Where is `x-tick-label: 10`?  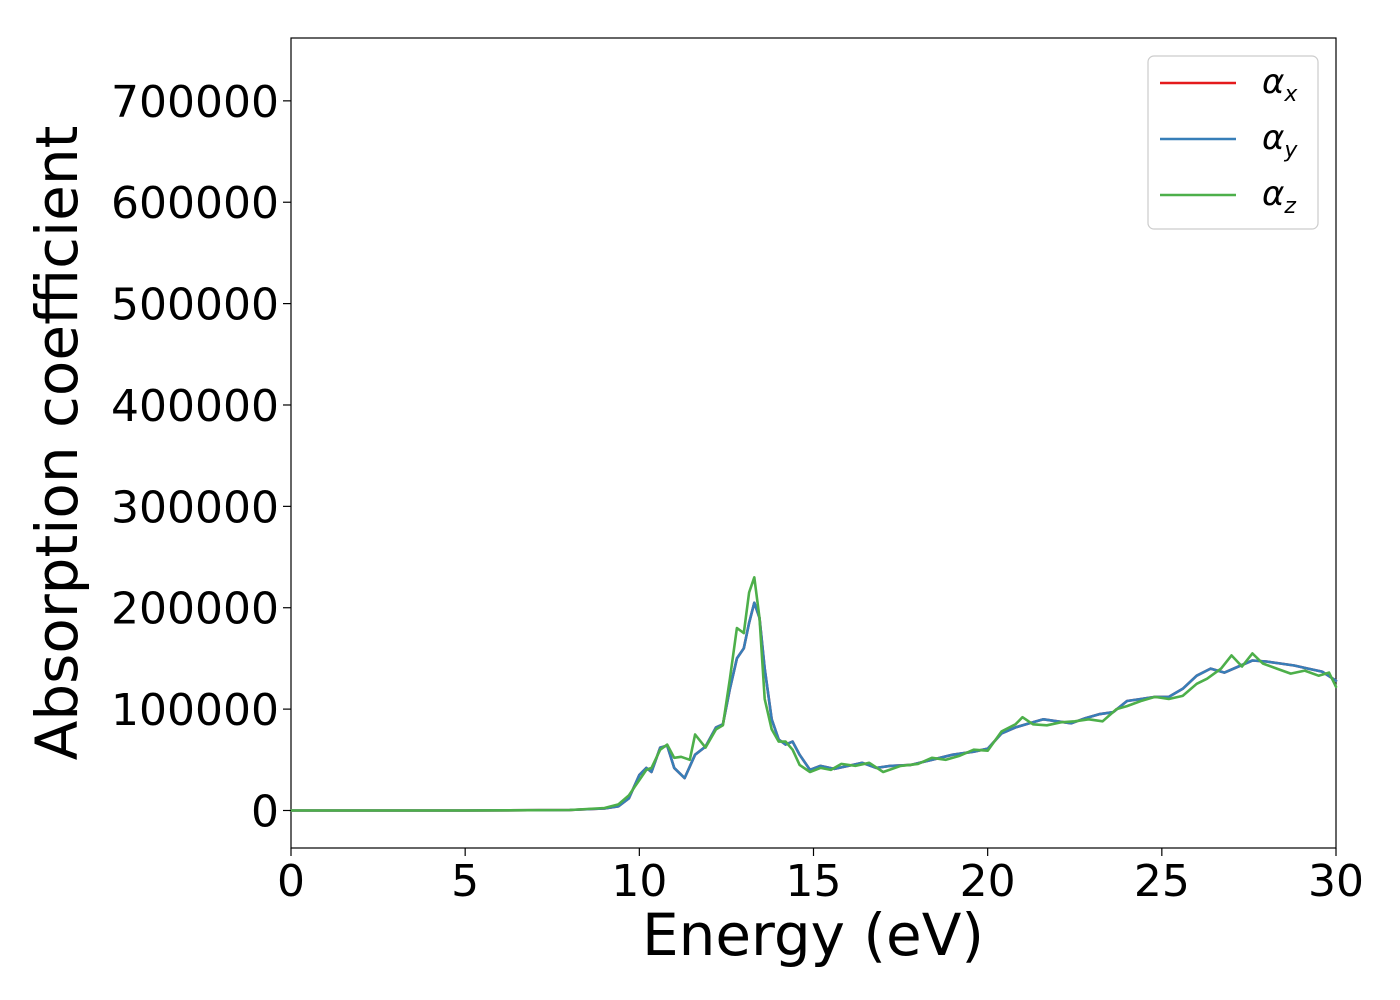 x-tick-label: 10 is located at coordinates (639, 881).